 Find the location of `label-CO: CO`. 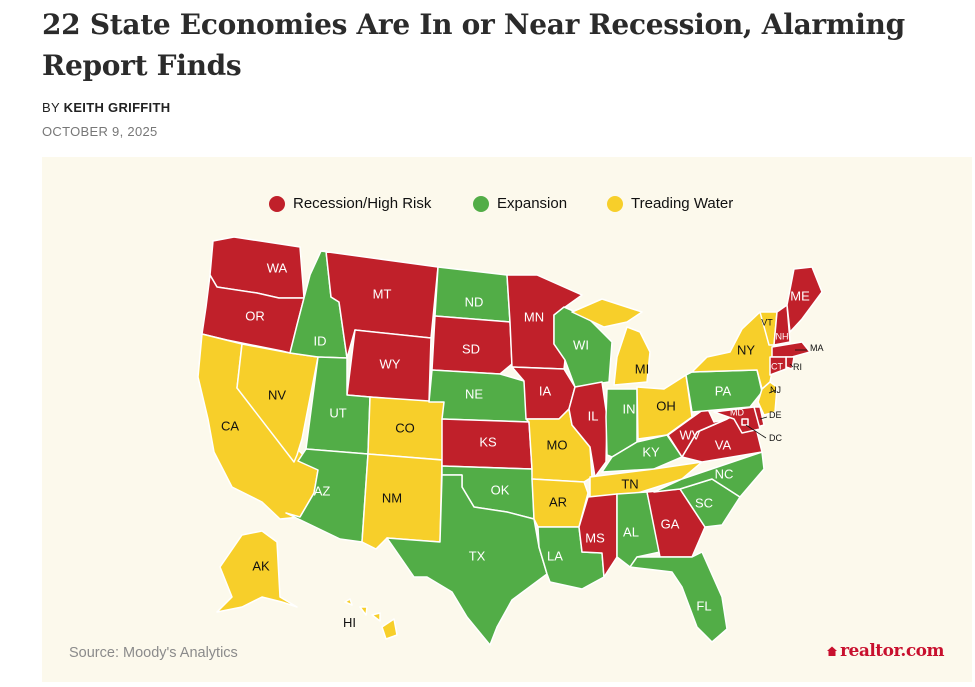

label-CO: CO is located at coordinates (405, 427).